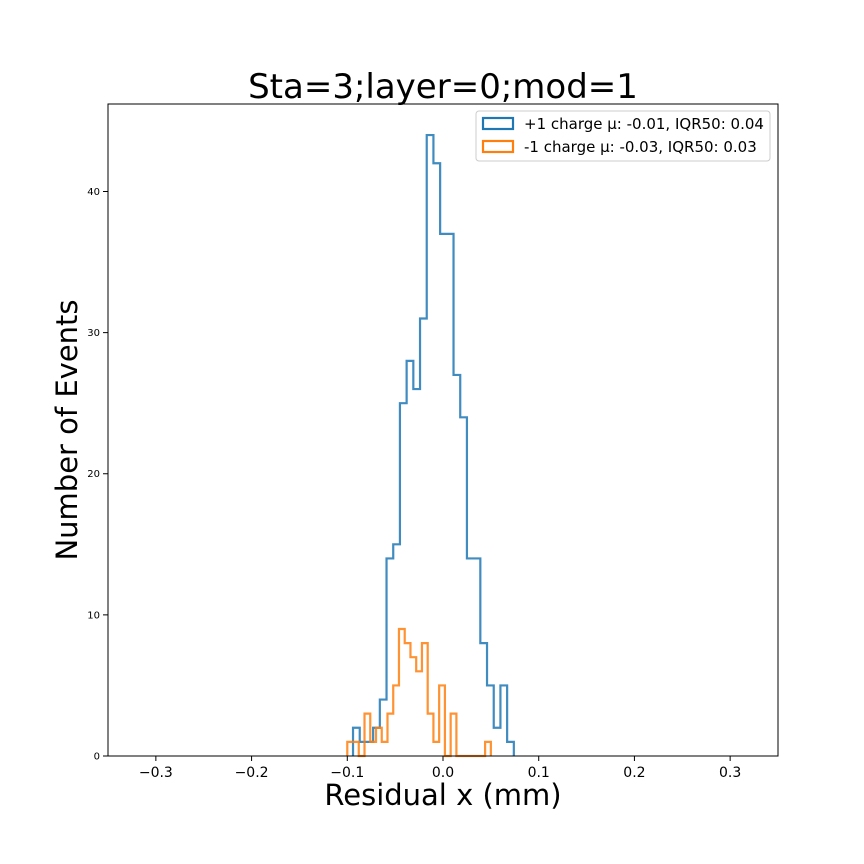 This screenshot has height=864, width=864. Describe the element at coordinates (634, 773) in the screenshot. I see `x-tick-label: 0.2` at that location.